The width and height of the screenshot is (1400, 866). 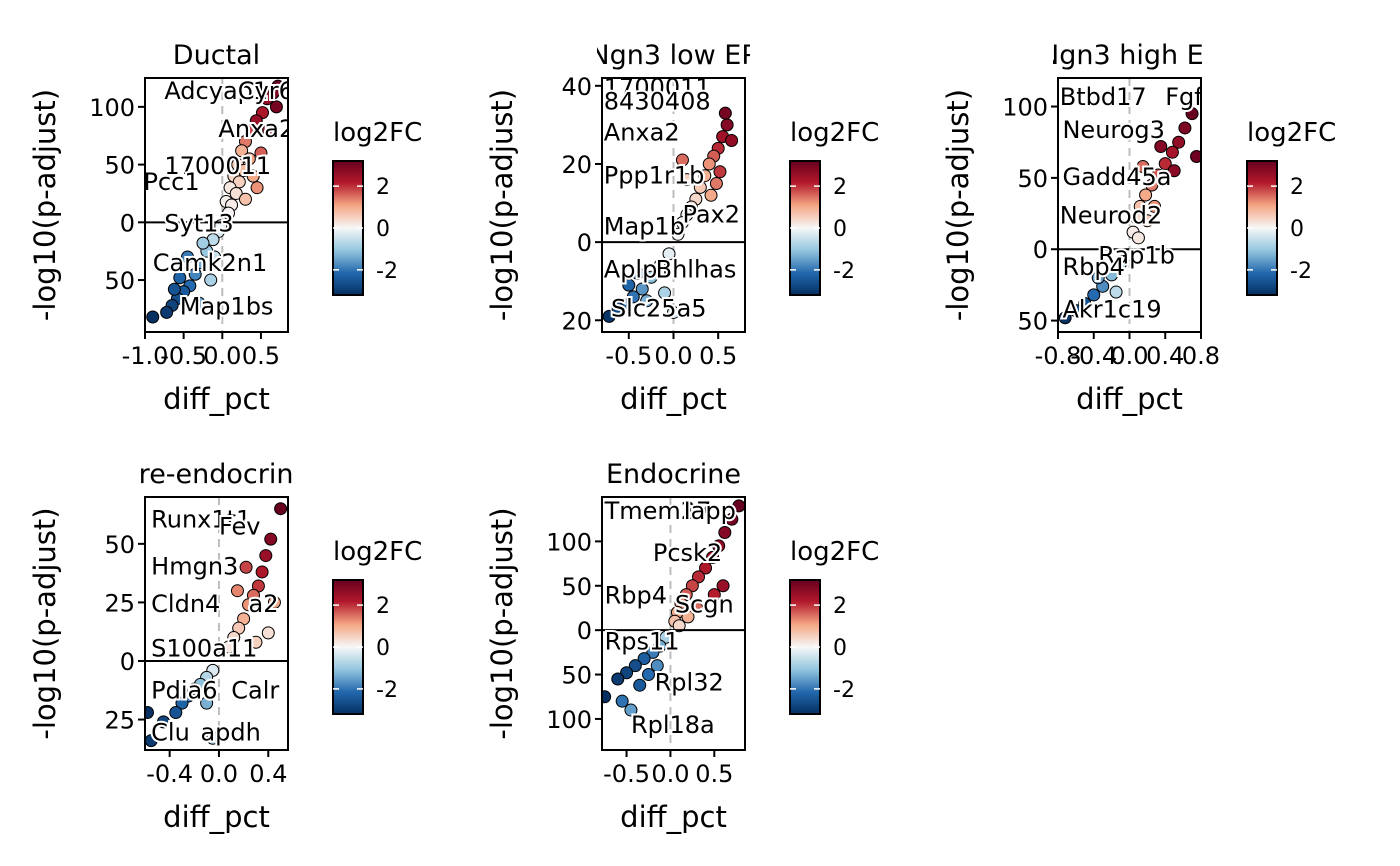 What do you see at coordinates (689, 683) in the screenshot?
I see `gene-label: Rpl32` at bounding box center [689, 683].